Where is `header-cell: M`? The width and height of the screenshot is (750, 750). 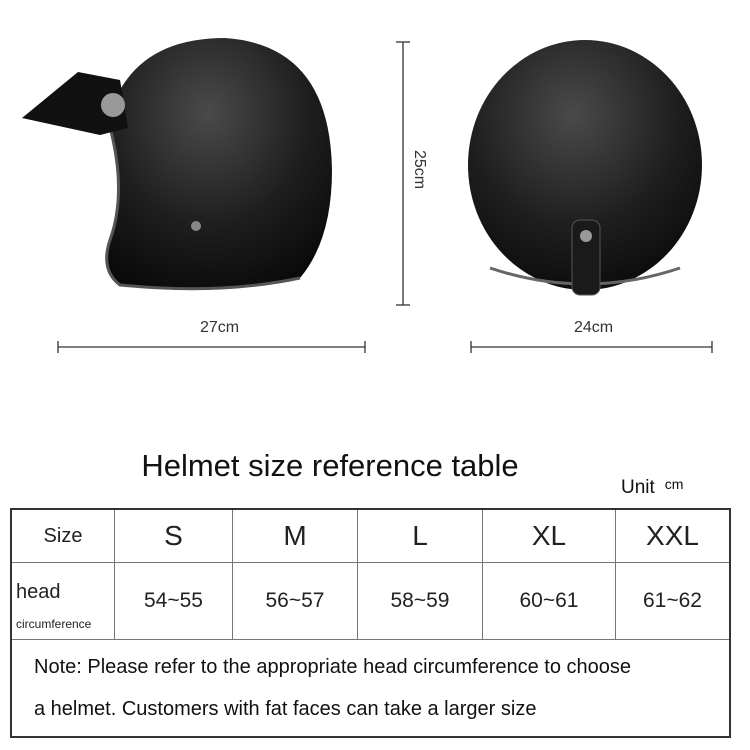 header-cell: M is located at coordinates (295, 535).